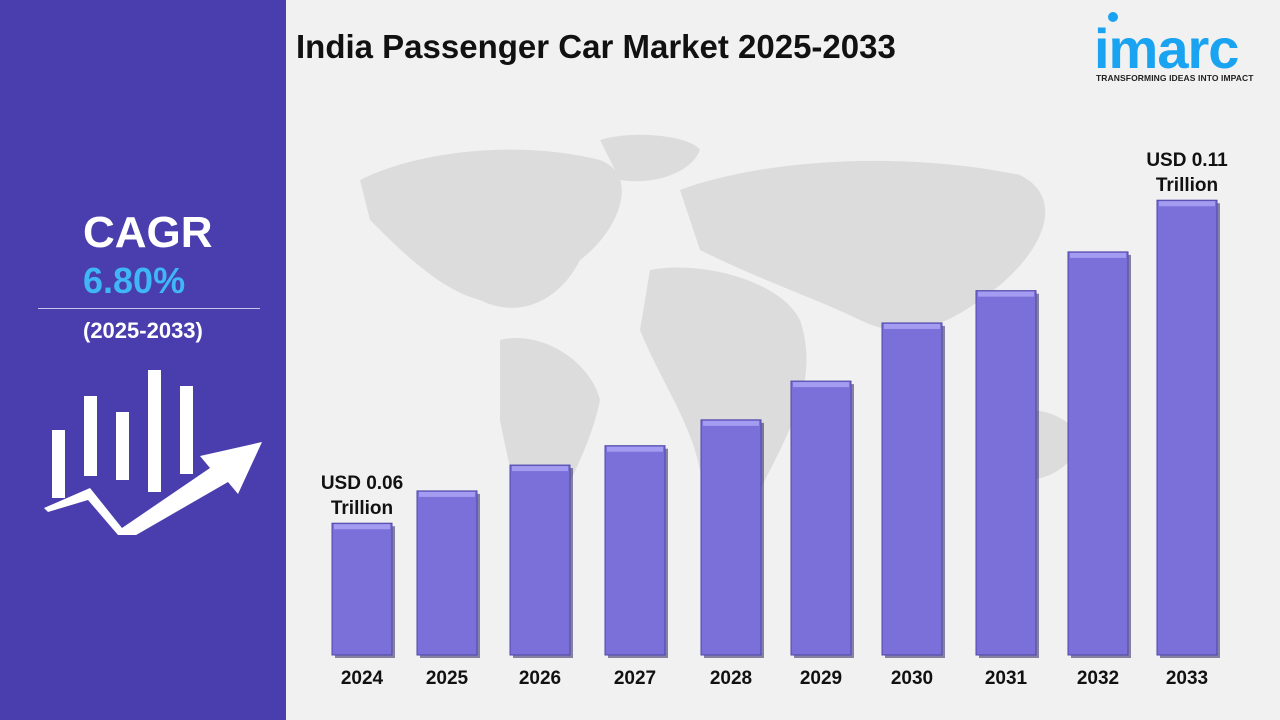  What do you see at coordinates (635, 550) in the screenshot?
I see `bar-2027` at bounding box center [635, 550].